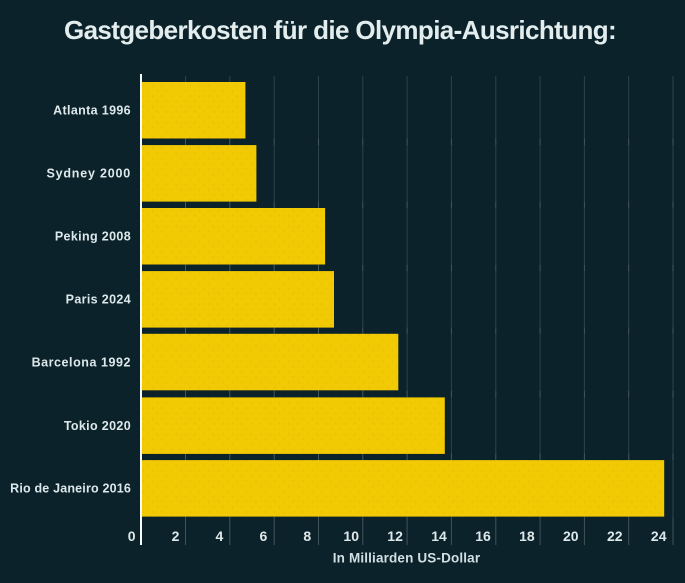 This screenshot has width=685, height=583. What do you see at coordinates (264, 536) in the screenshot?
I see `svg-text: 6` at bounding box center [264, 536].